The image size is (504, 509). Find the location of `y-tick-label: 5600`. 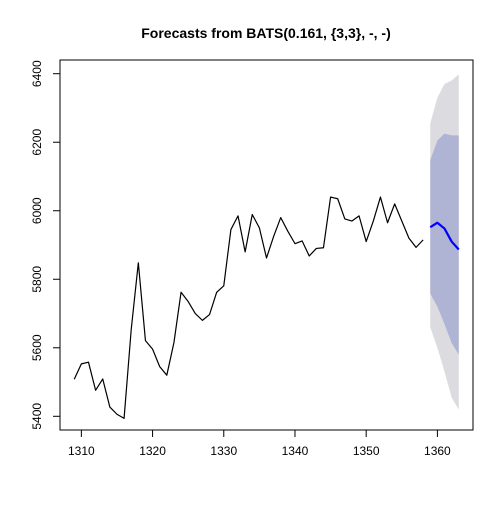

y-tick-label: 5600 is located at coordinates (37, 347).